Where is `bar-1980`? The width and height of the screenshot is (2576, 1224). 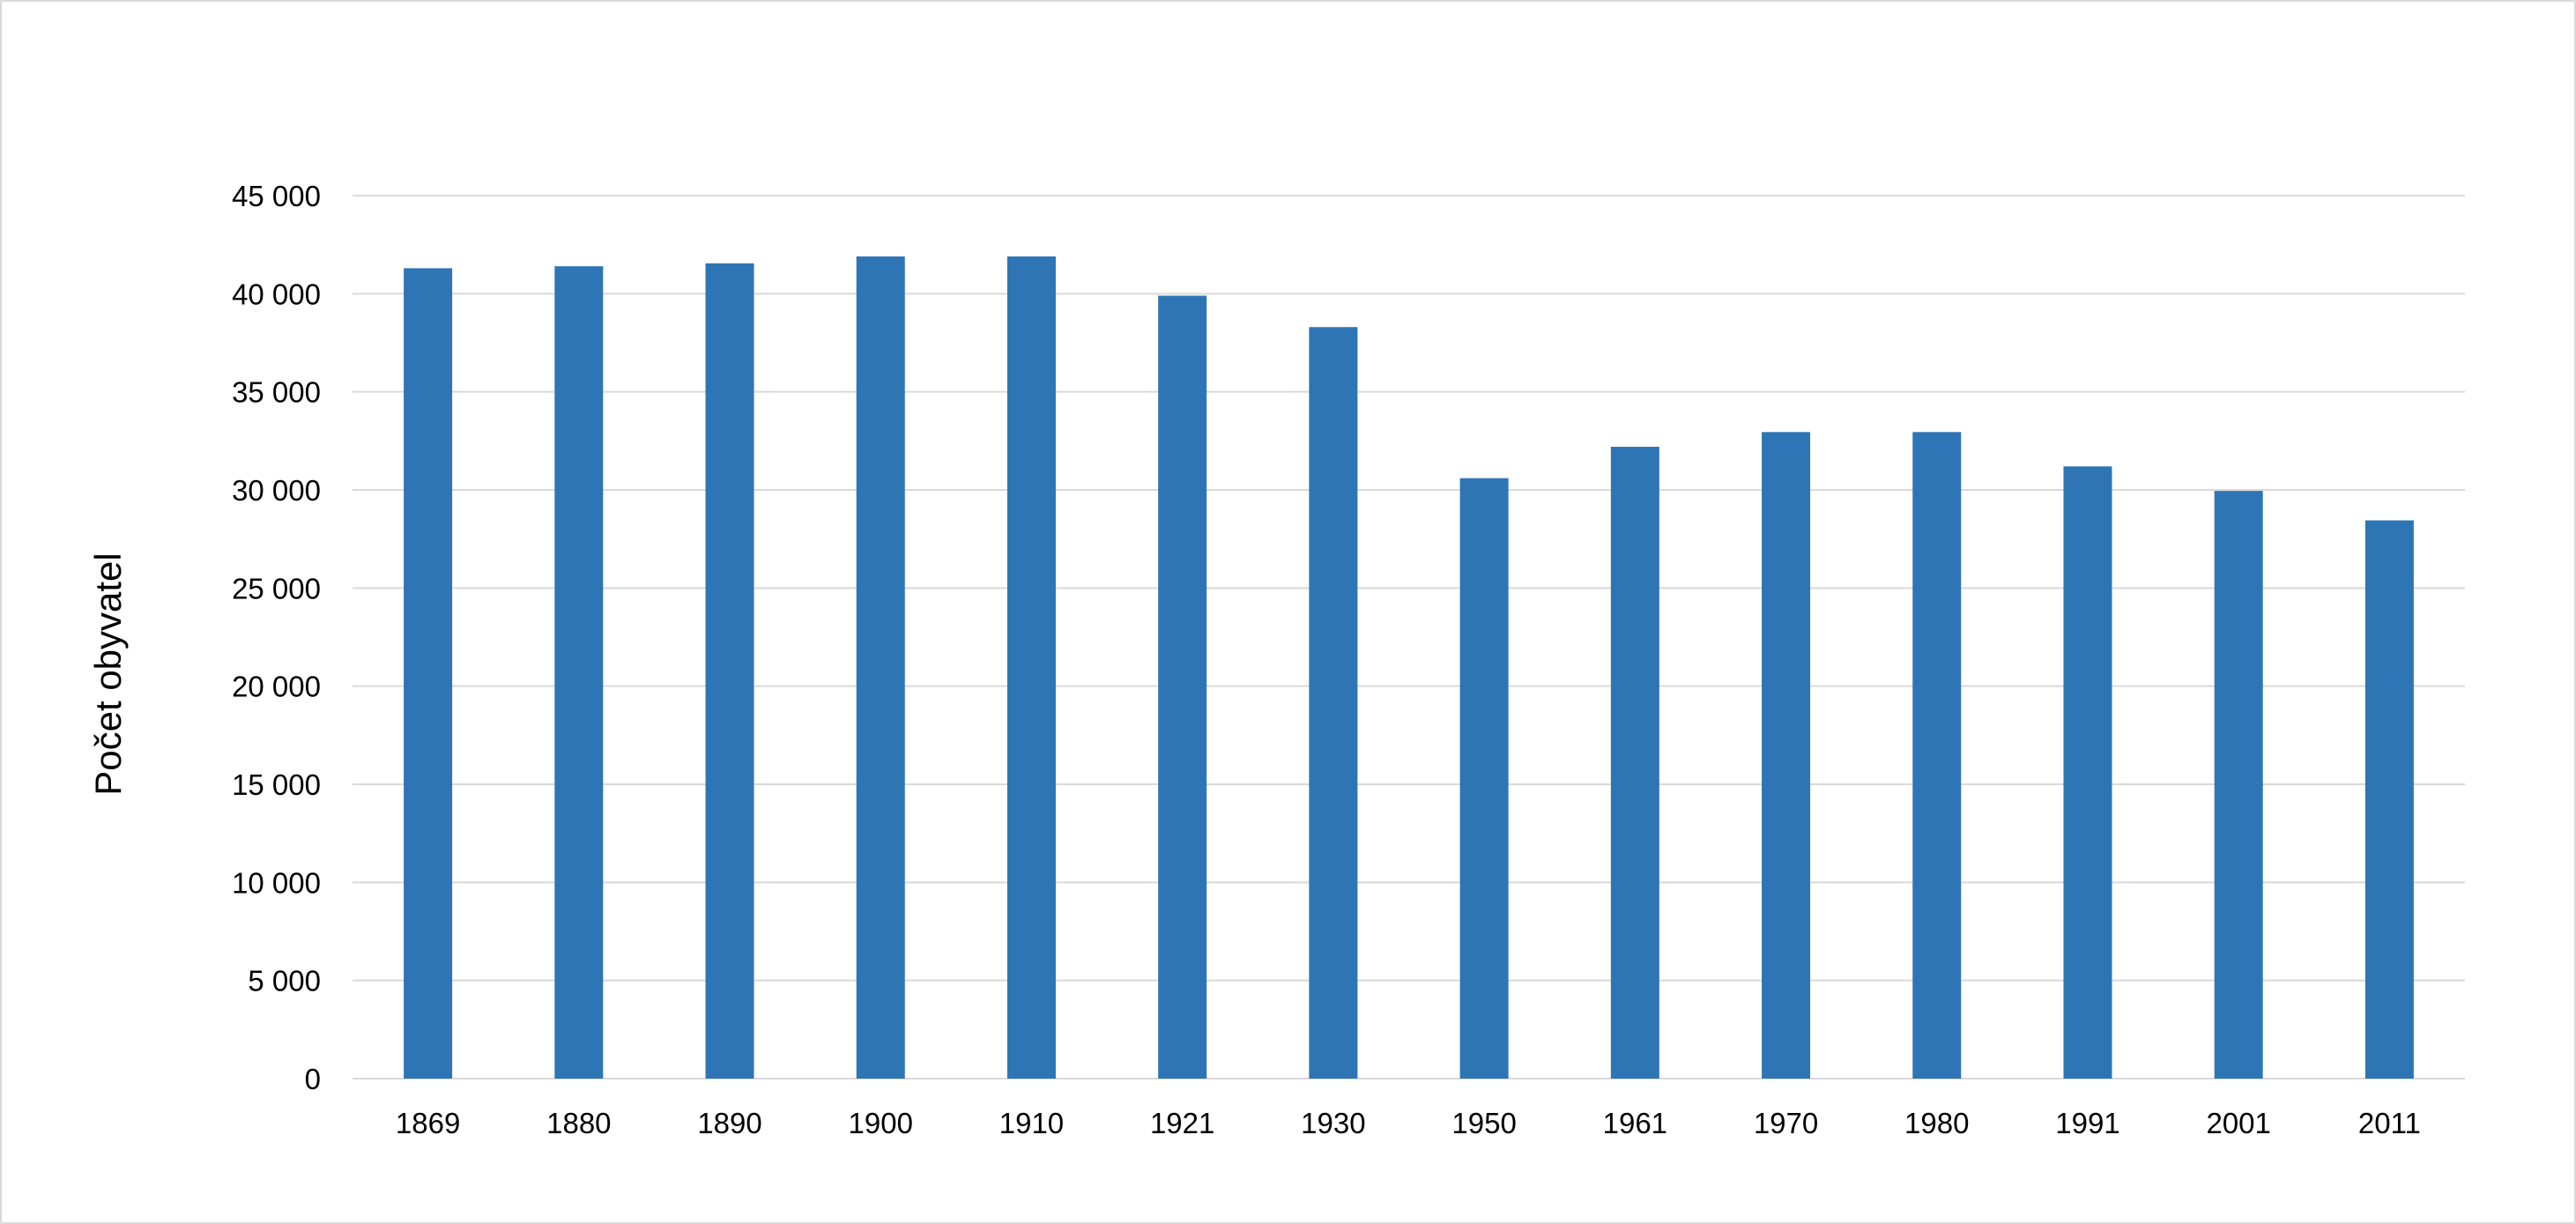 bar-1980 is located at coordinates (1937, 755).